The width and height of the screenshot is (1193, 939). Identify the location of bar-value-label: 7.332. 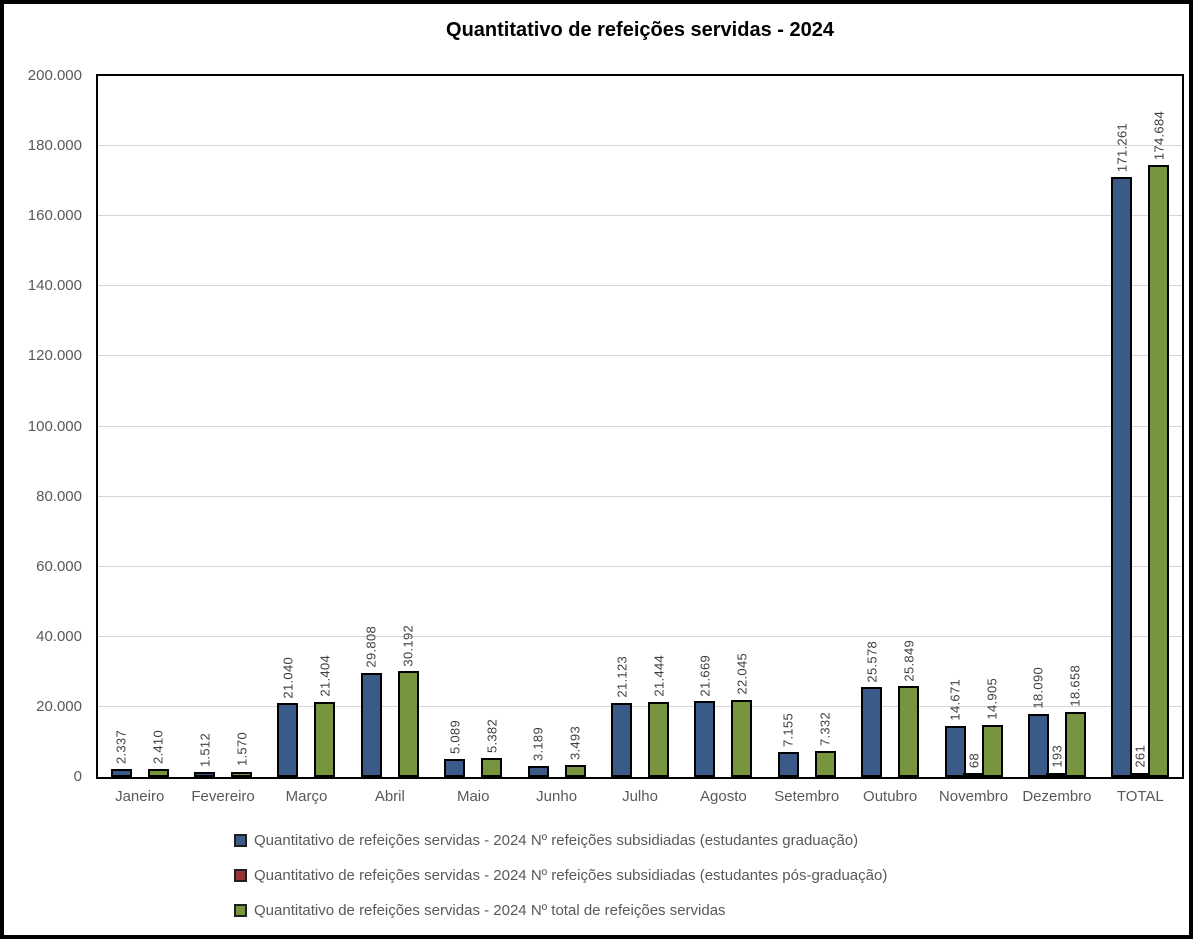
(825, 729).